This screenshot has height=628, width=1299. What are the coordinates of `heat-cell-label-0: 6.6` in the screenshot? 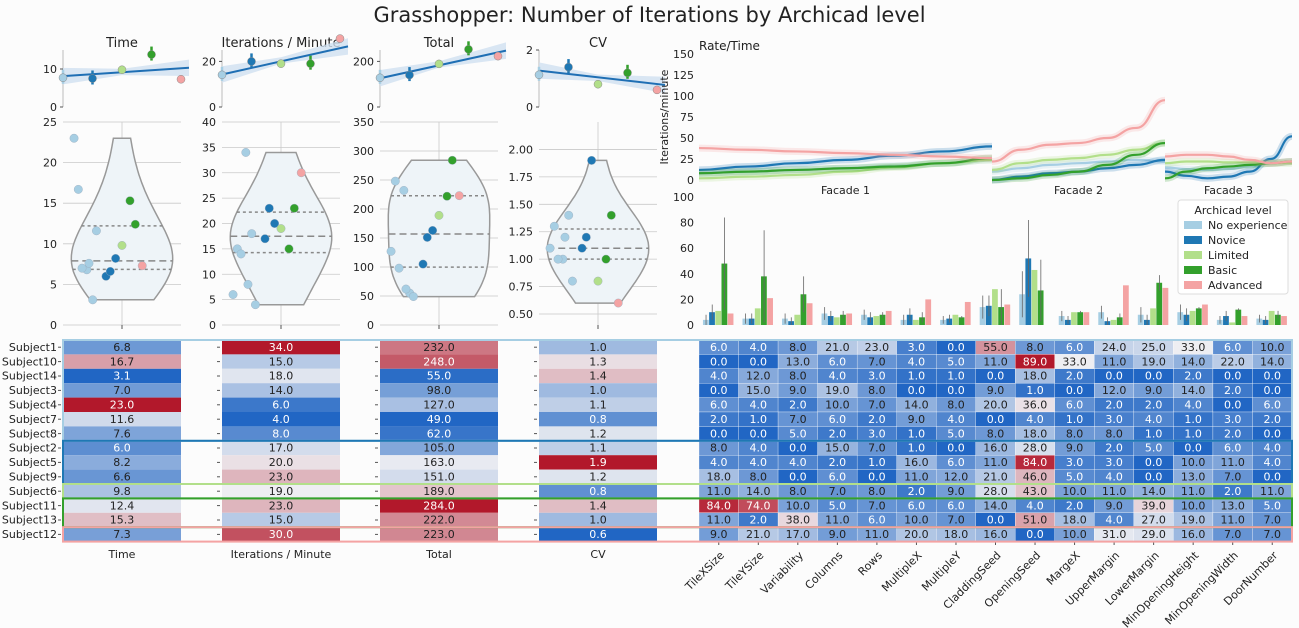 It's located at (122, 477).